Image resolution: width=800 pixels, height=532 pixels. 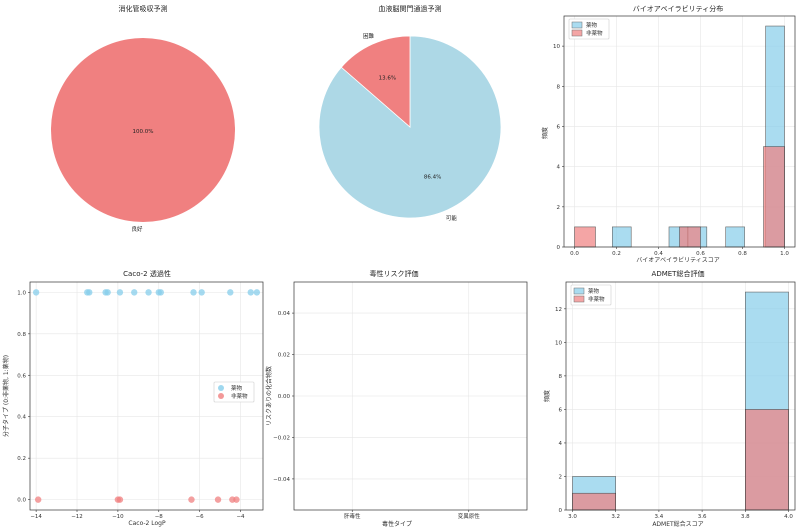 I want to click on chart4-ylabel: 分子タイプ (0:非薬物, 1:薬物), so click(x=6, y=396).